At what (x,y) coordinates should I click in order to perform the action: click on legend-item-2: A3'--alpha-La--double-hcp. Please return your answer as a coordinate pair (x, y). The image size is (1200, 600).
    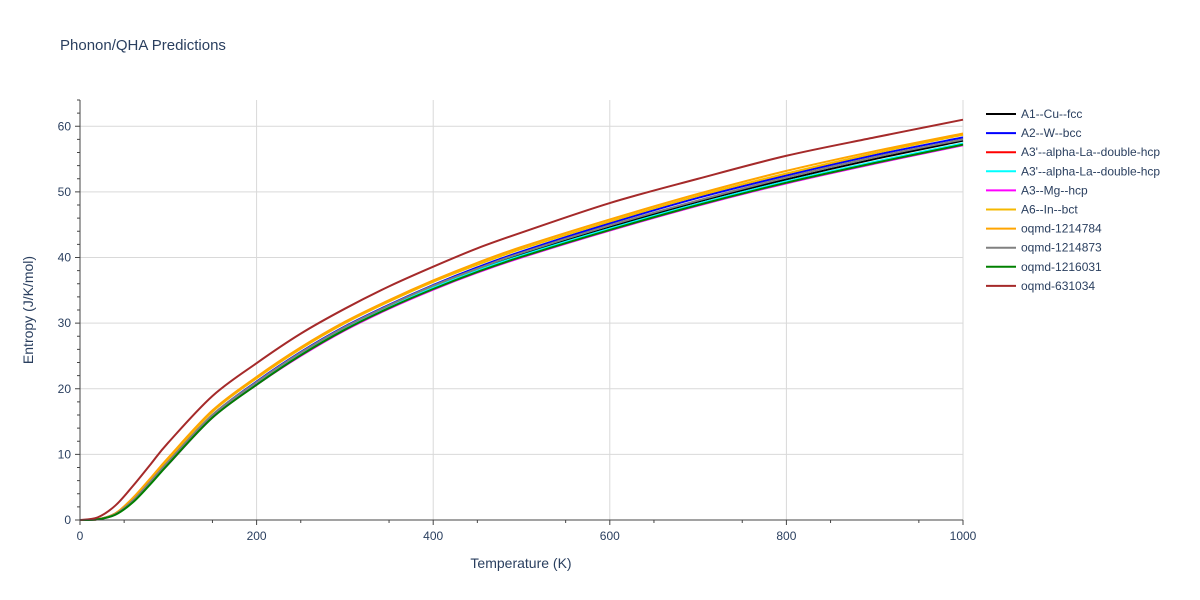
    Looking at the image, I should click on (1073, 152).